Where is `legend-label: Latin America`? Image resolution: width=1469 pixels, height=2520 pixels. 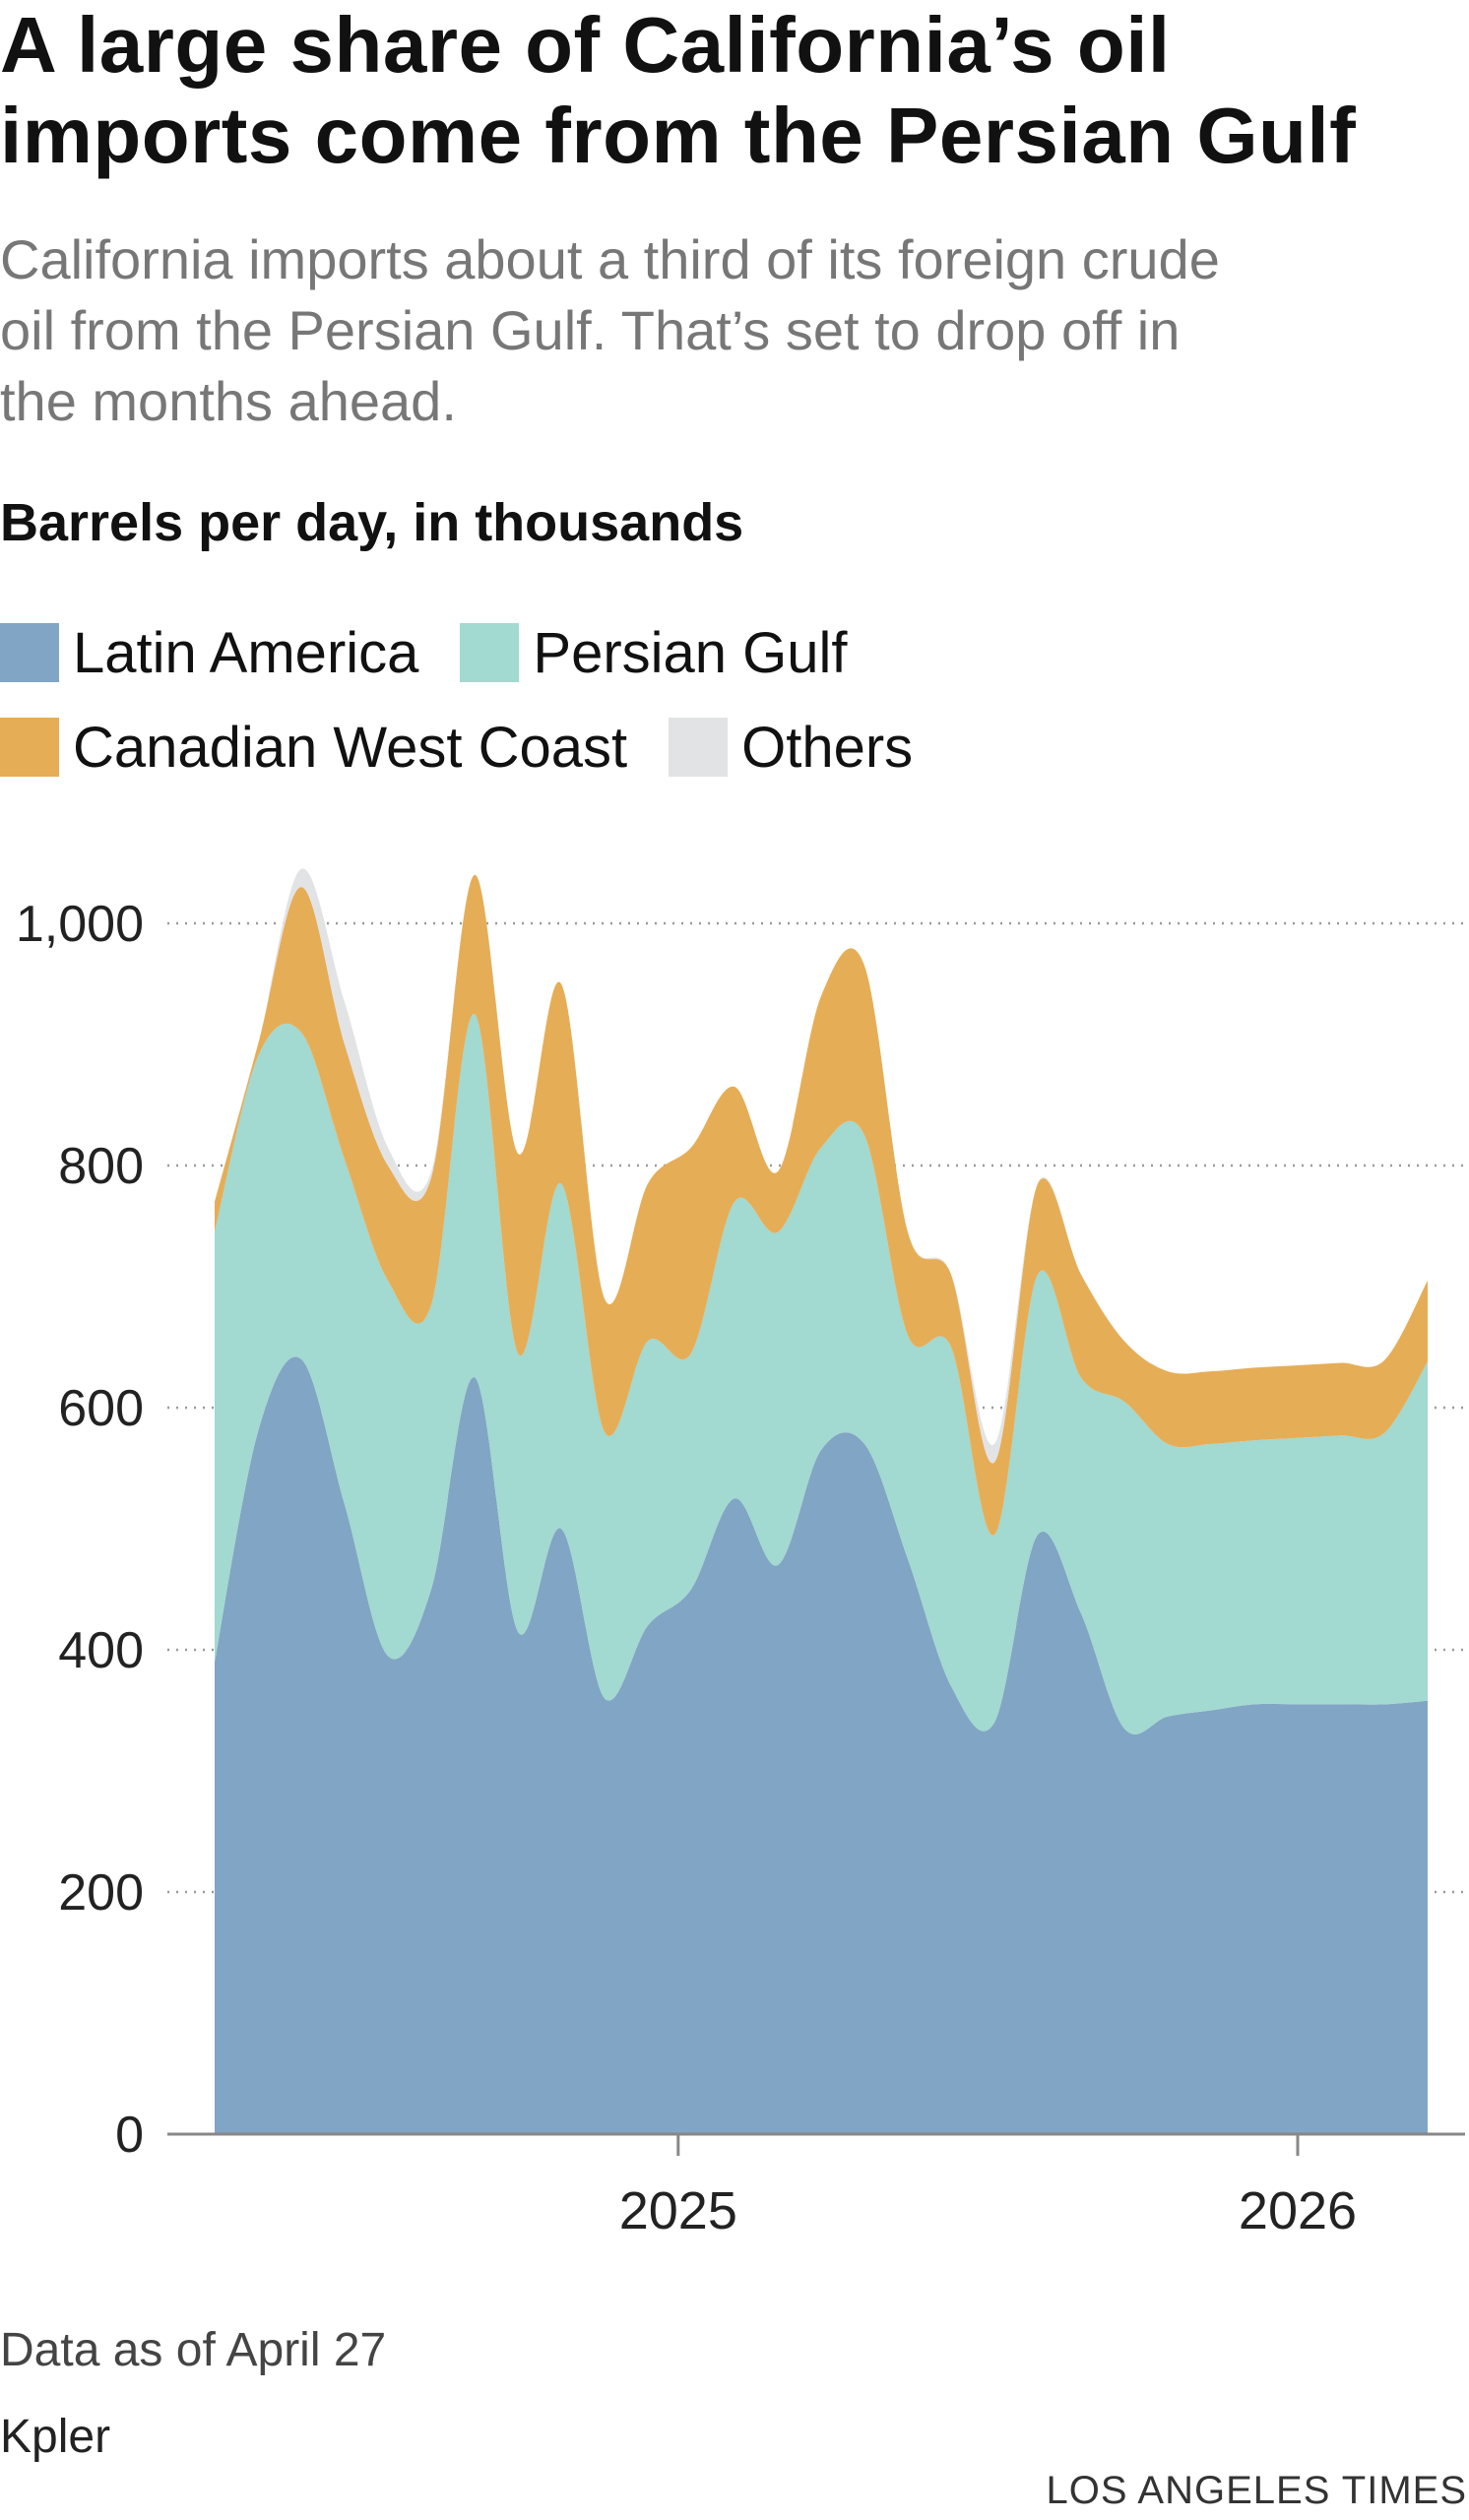 legend-label: Latin America is located at coordinates (246, 652).